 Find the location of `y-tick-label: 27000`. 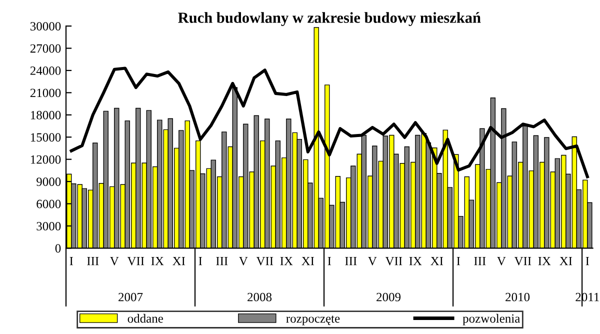

y-tick-label: 27000 is located at coordinates (45, 48).